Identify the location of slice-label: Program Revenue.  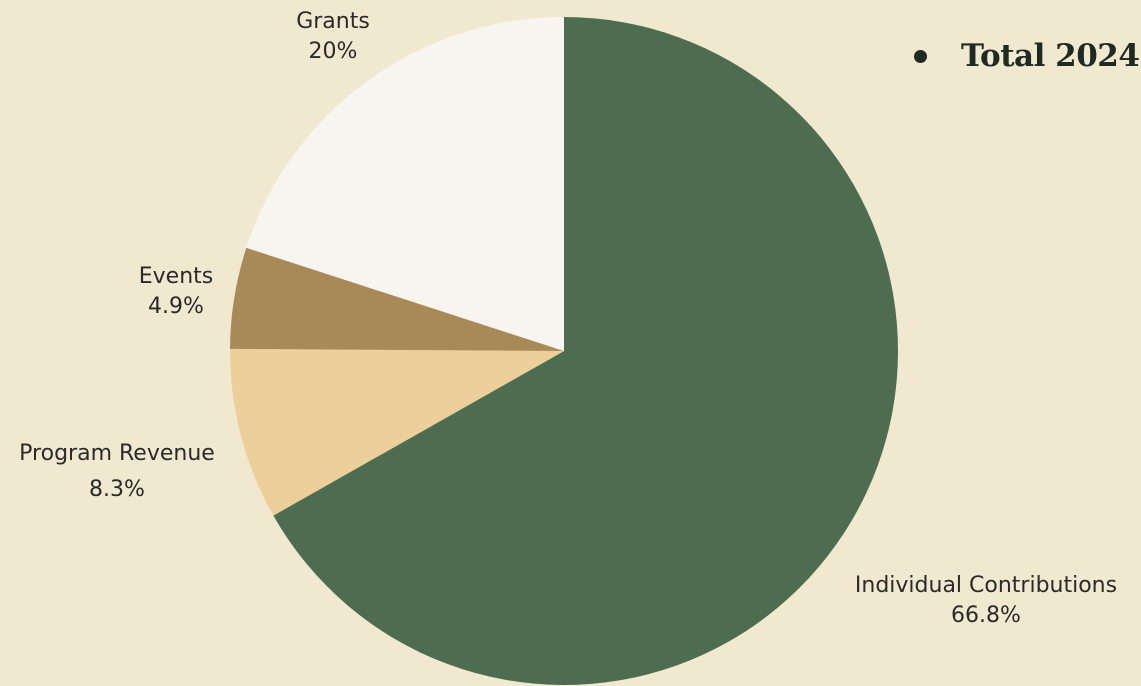
(117, 453).